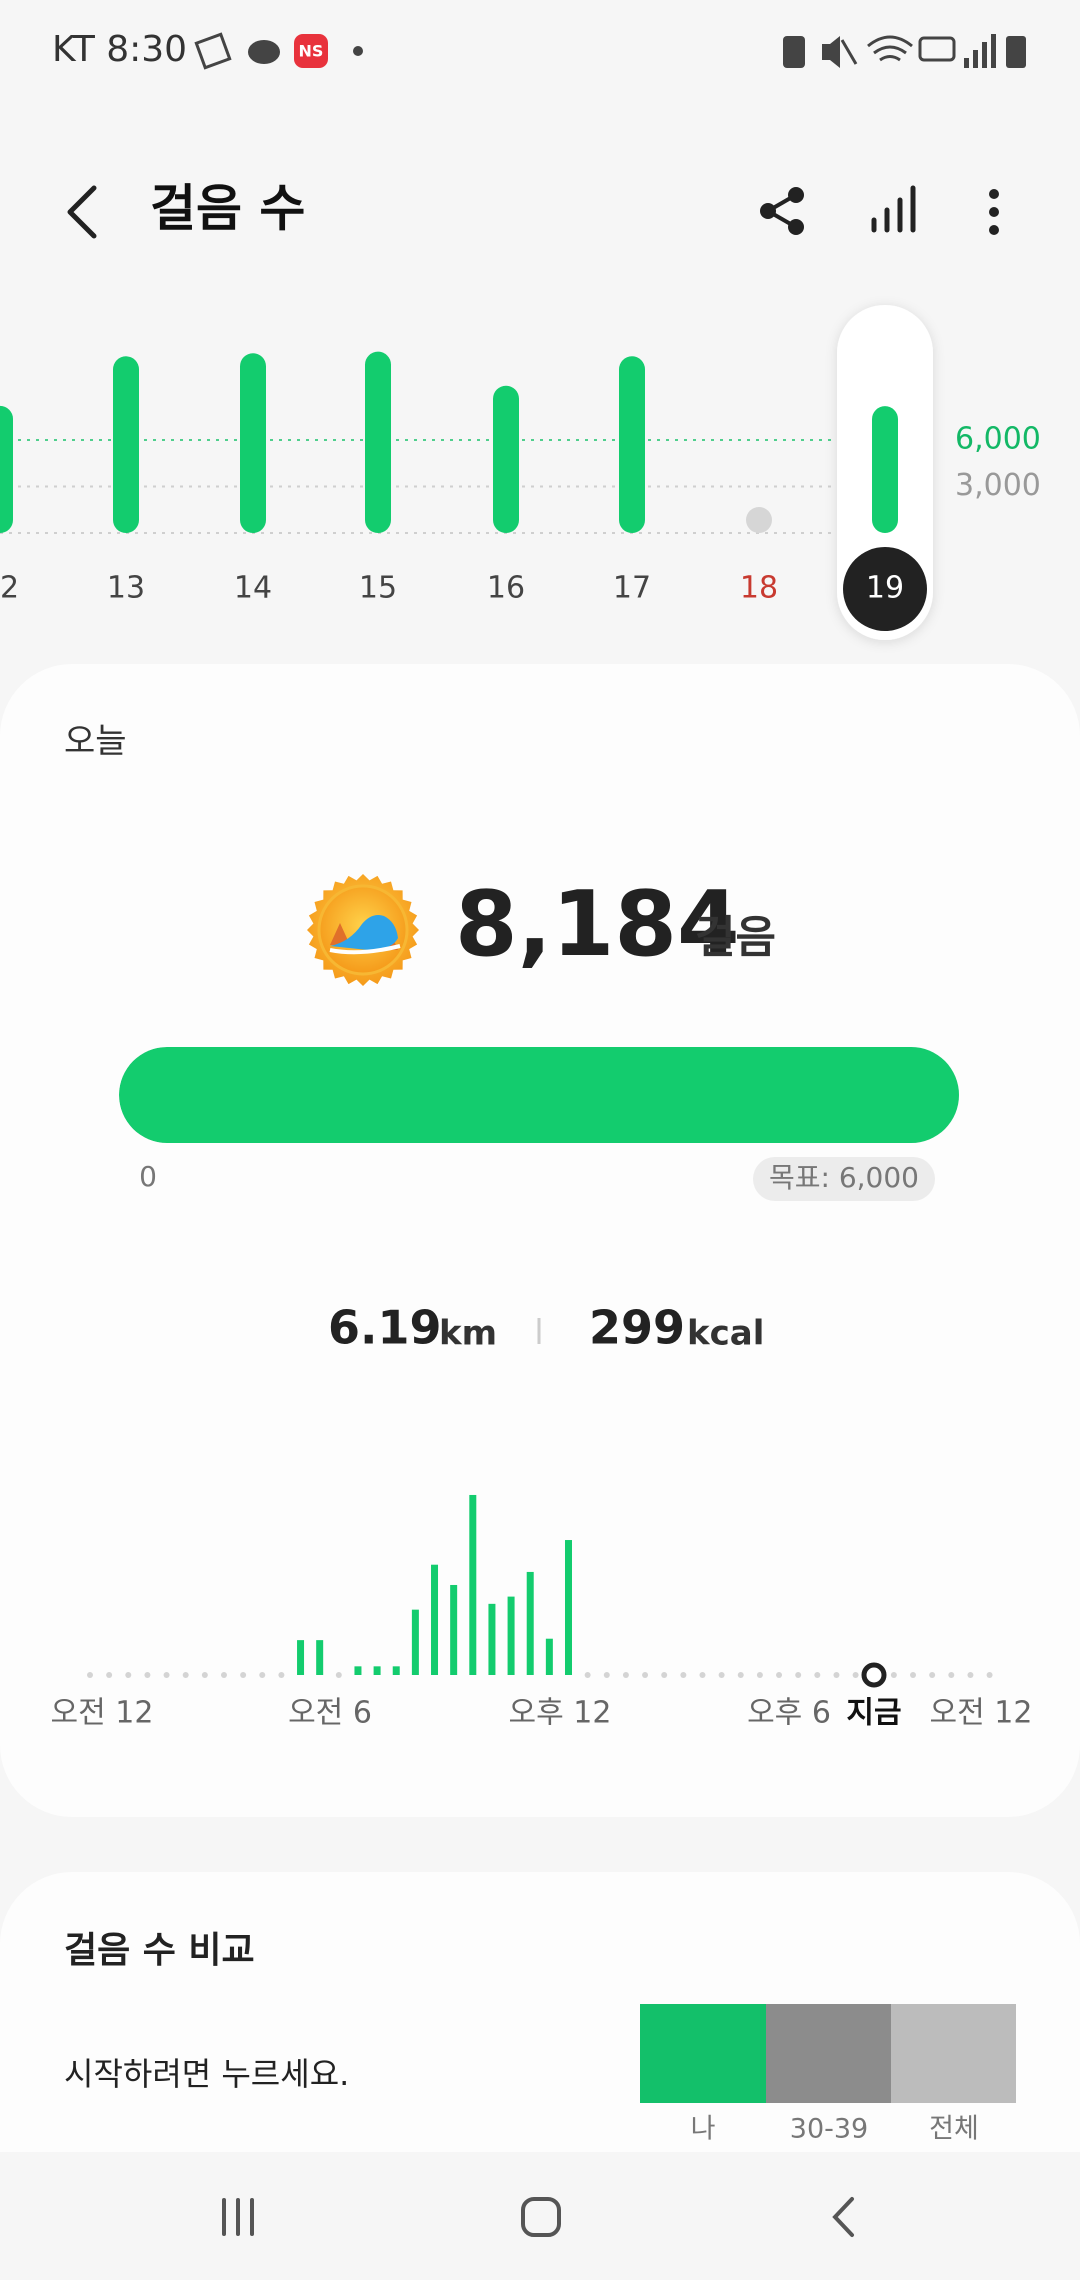  What do you see at coordinates (597, 924) in the screenshot?
I see `step-count: 8,184` at bounding box center [597, 924].